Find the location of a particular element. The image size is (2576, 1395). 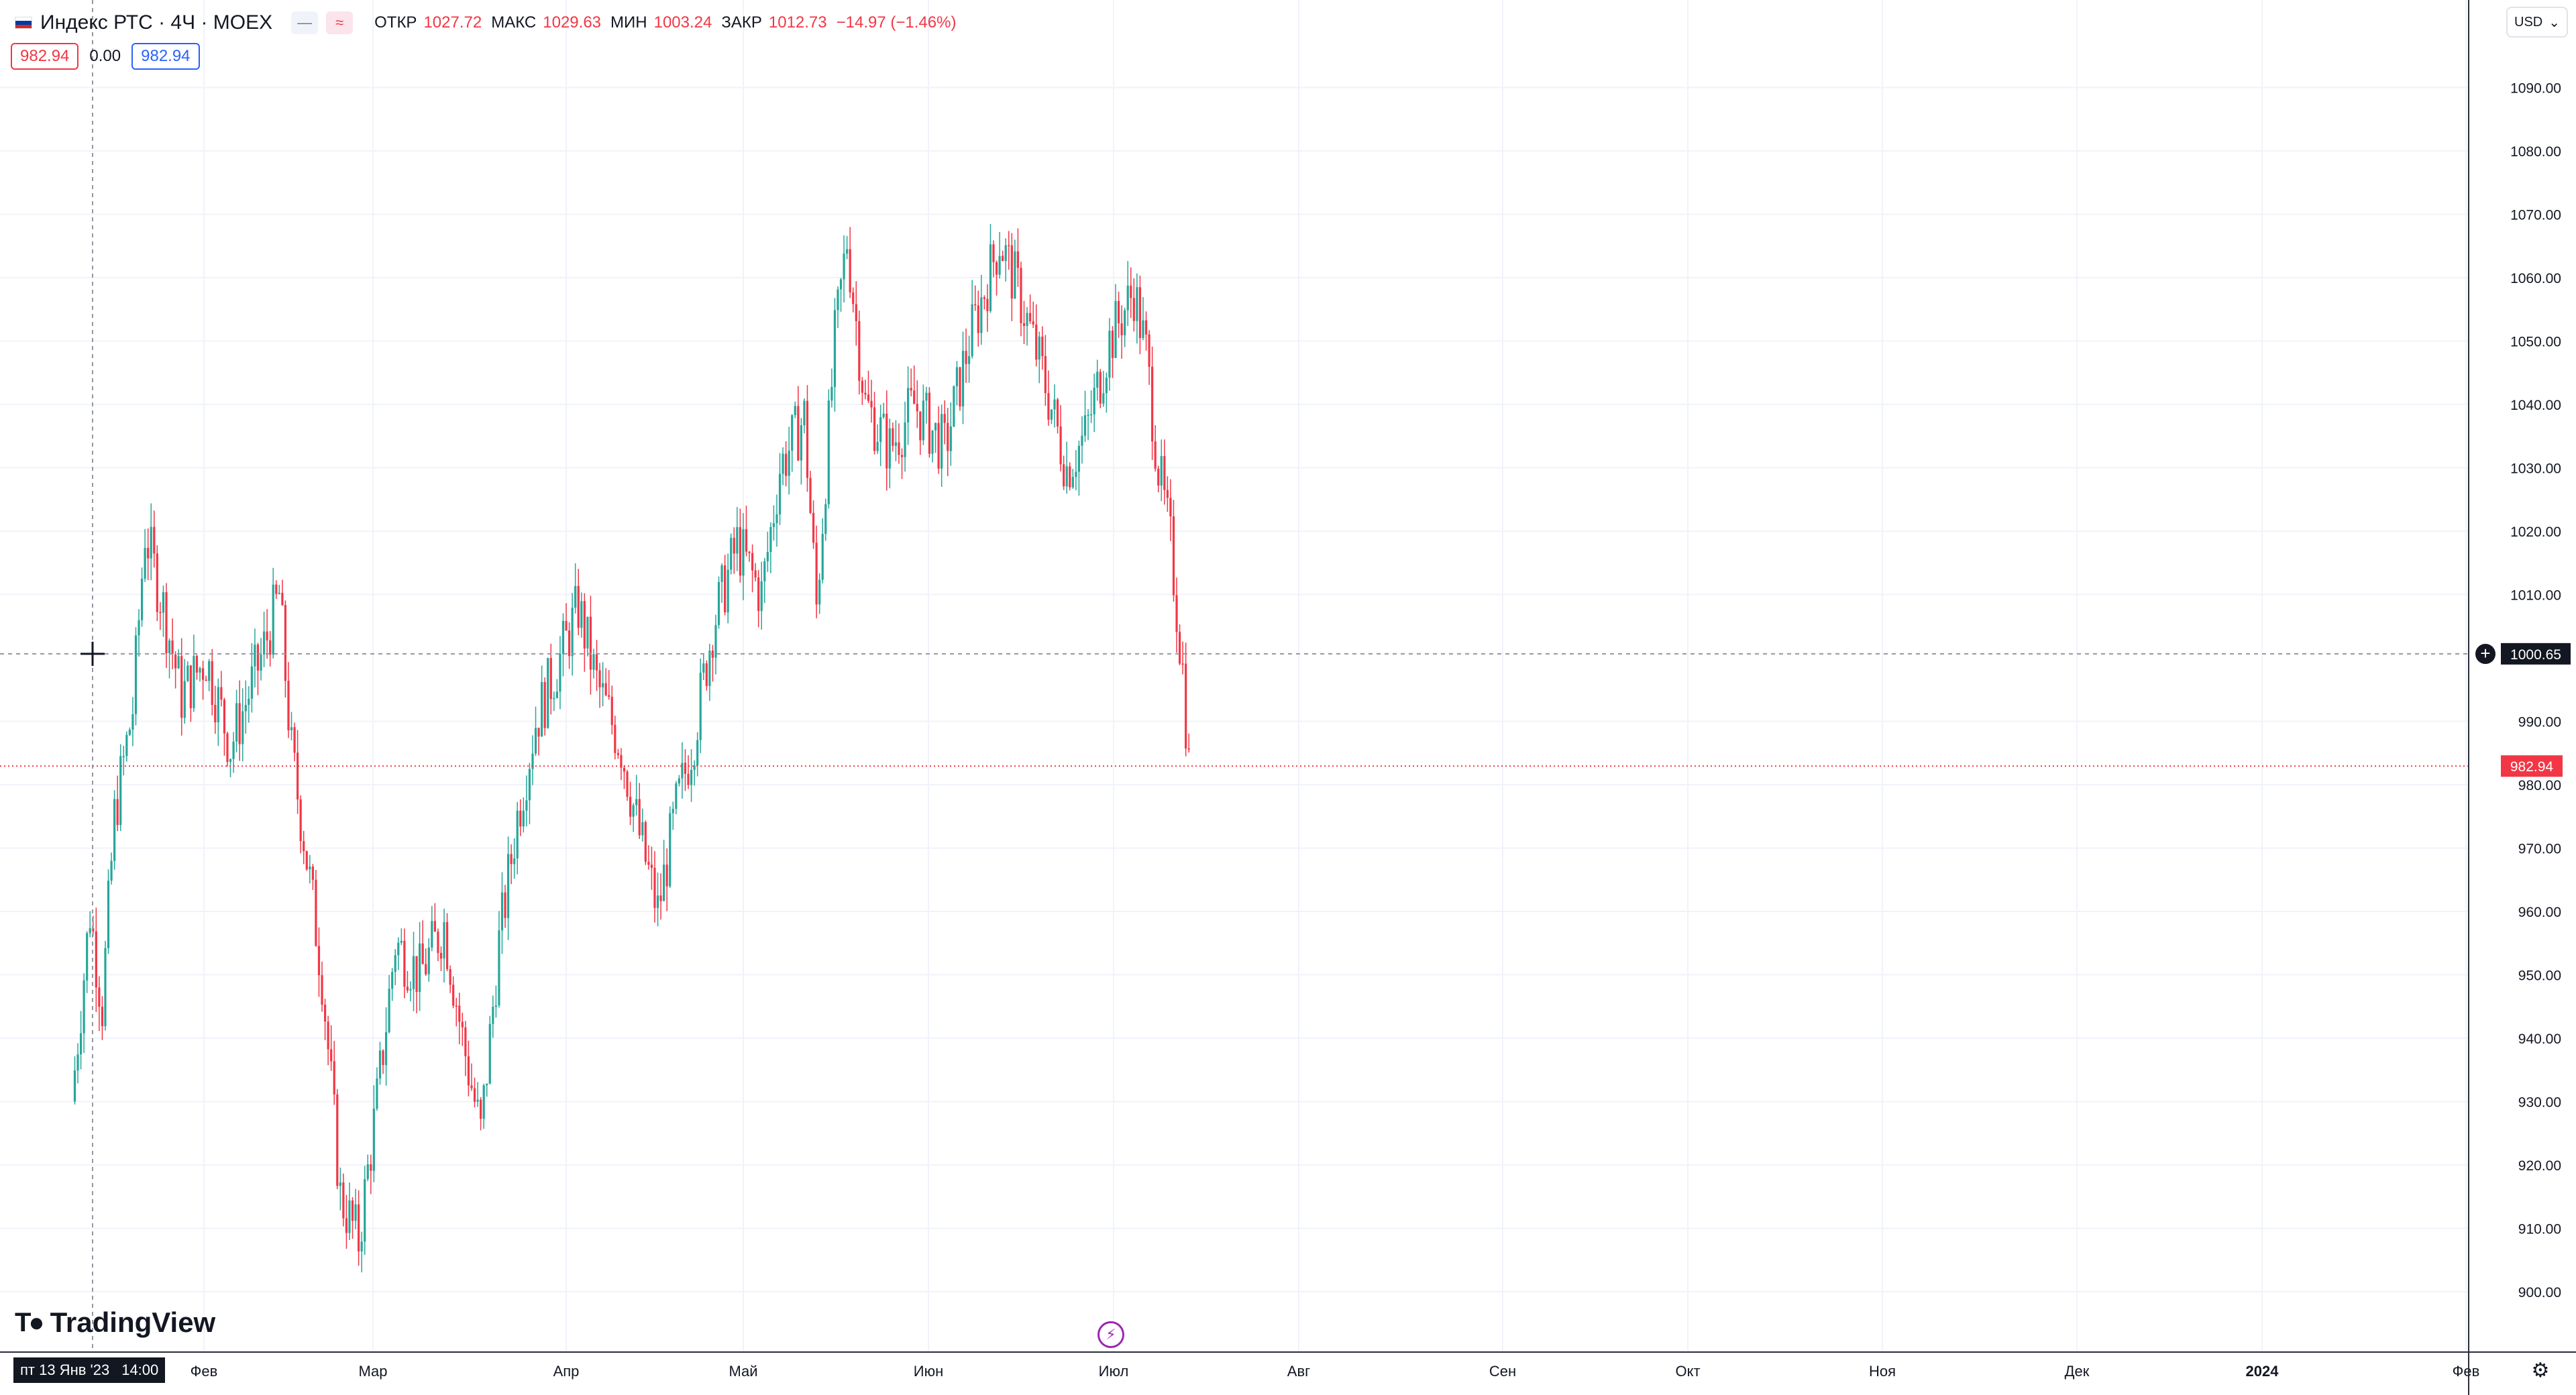

crosshair-date: пт 13 Янв '23 is located at coordinates (65, 1369).